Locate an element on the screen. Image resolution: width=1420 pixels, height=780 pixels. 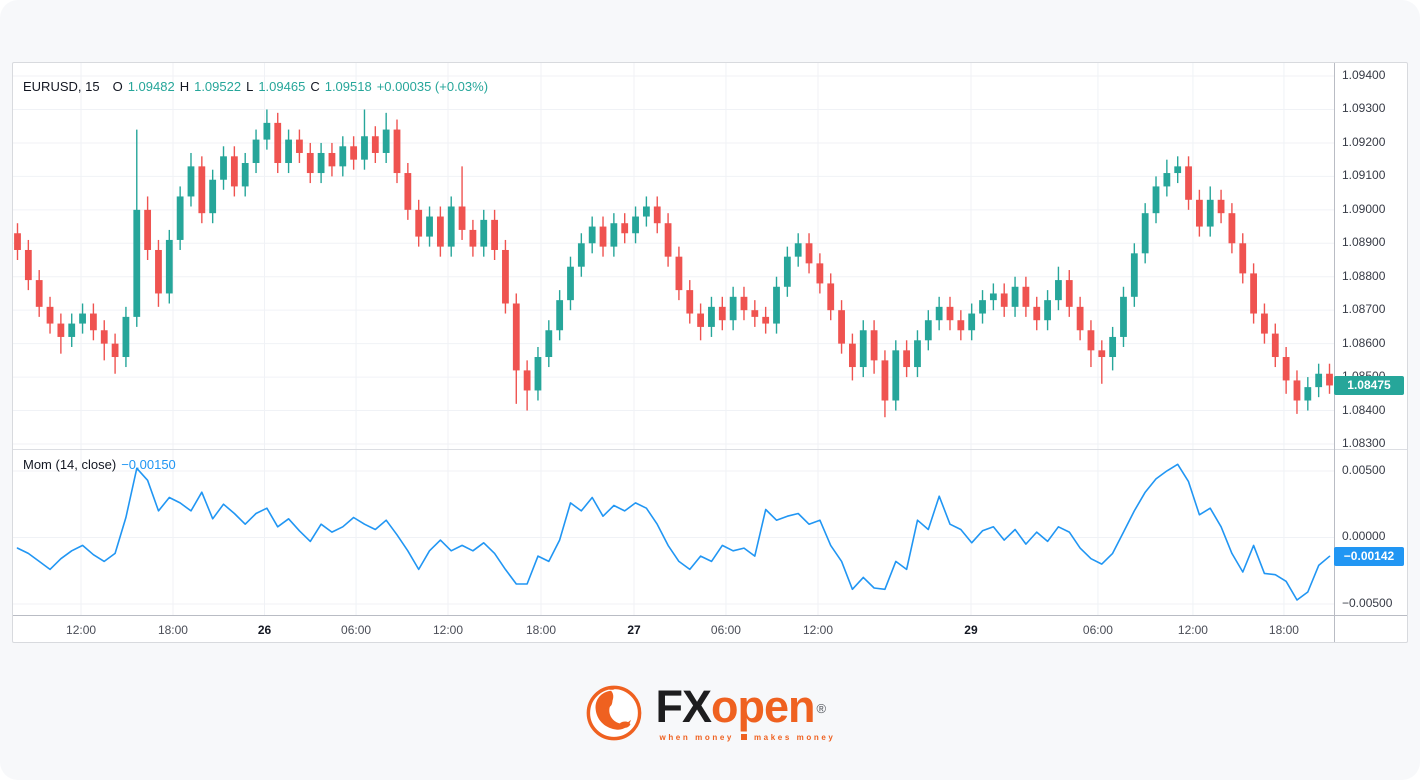
symbol-name: EURUSD, 15 is located at coordinates (61, 86).